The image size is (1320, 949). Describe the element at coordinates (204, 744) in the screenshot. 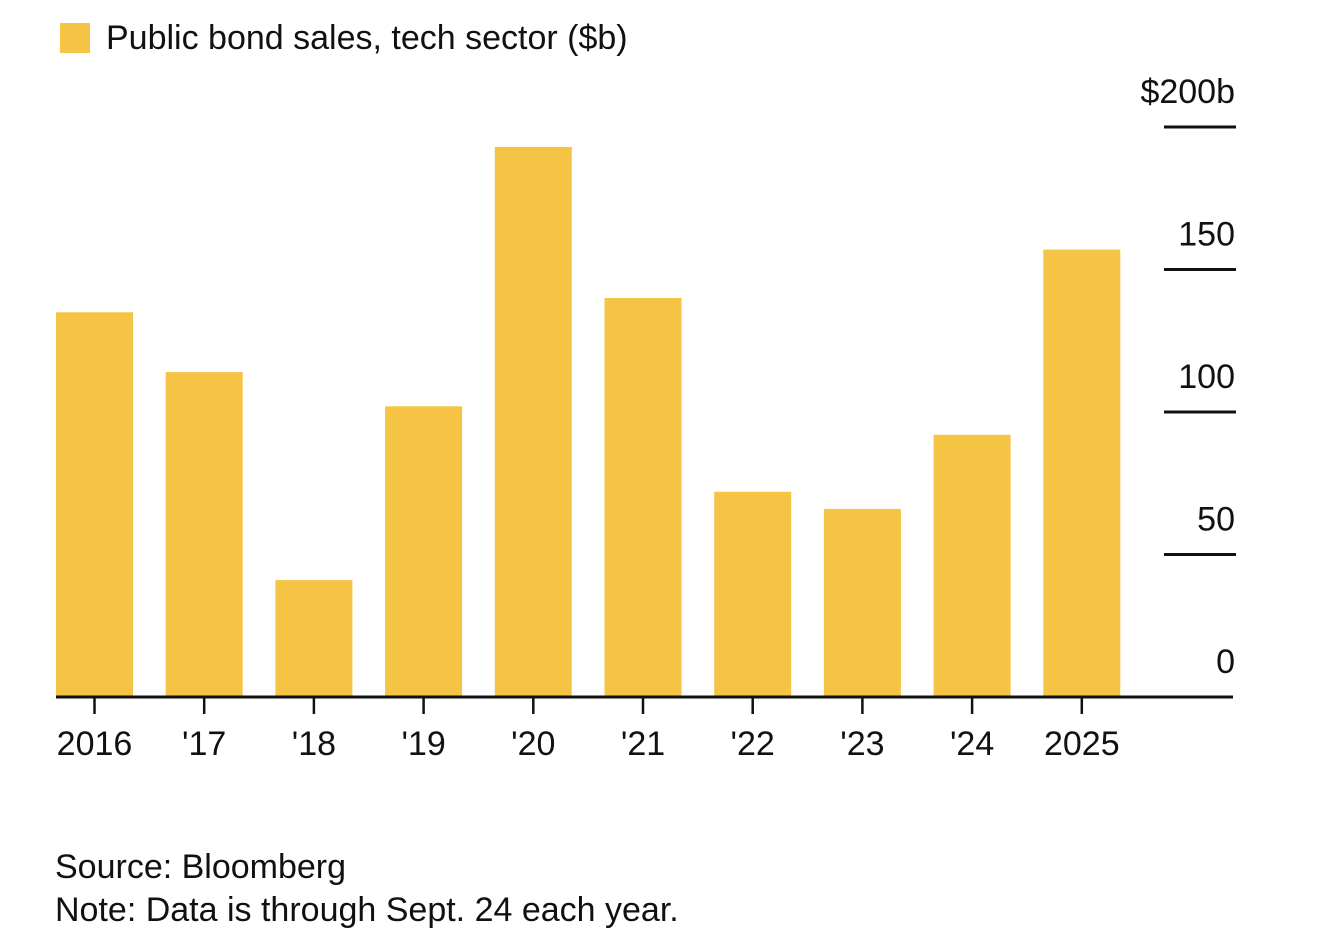

I see `x-tick-label-1: '17` at that location.